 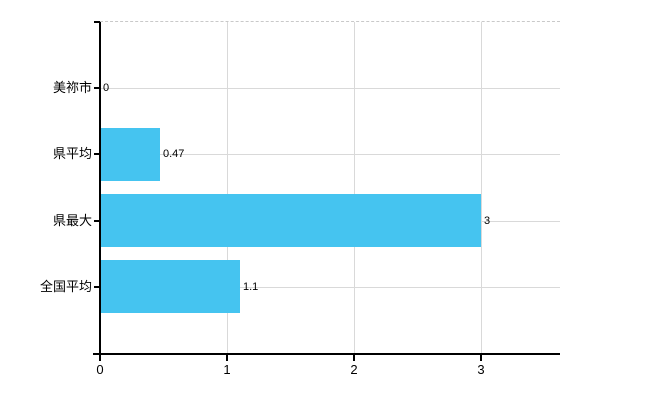 I want to click on x-tick-label: 1, so click(x=227, y=369).